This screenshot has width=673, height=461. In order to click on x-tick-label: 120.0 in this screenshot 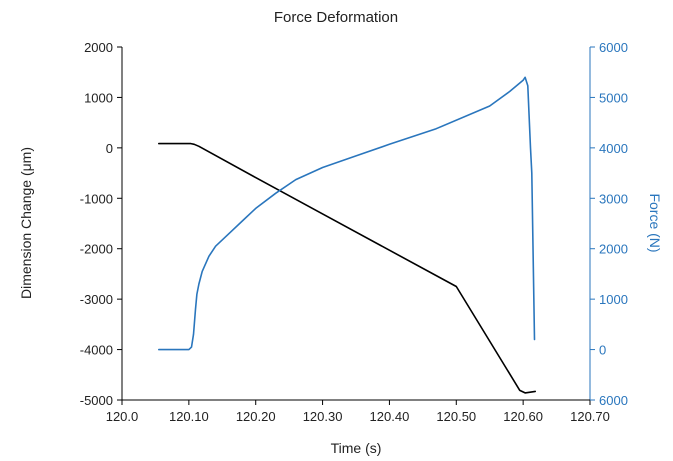, I will do `click(122, 416)`.